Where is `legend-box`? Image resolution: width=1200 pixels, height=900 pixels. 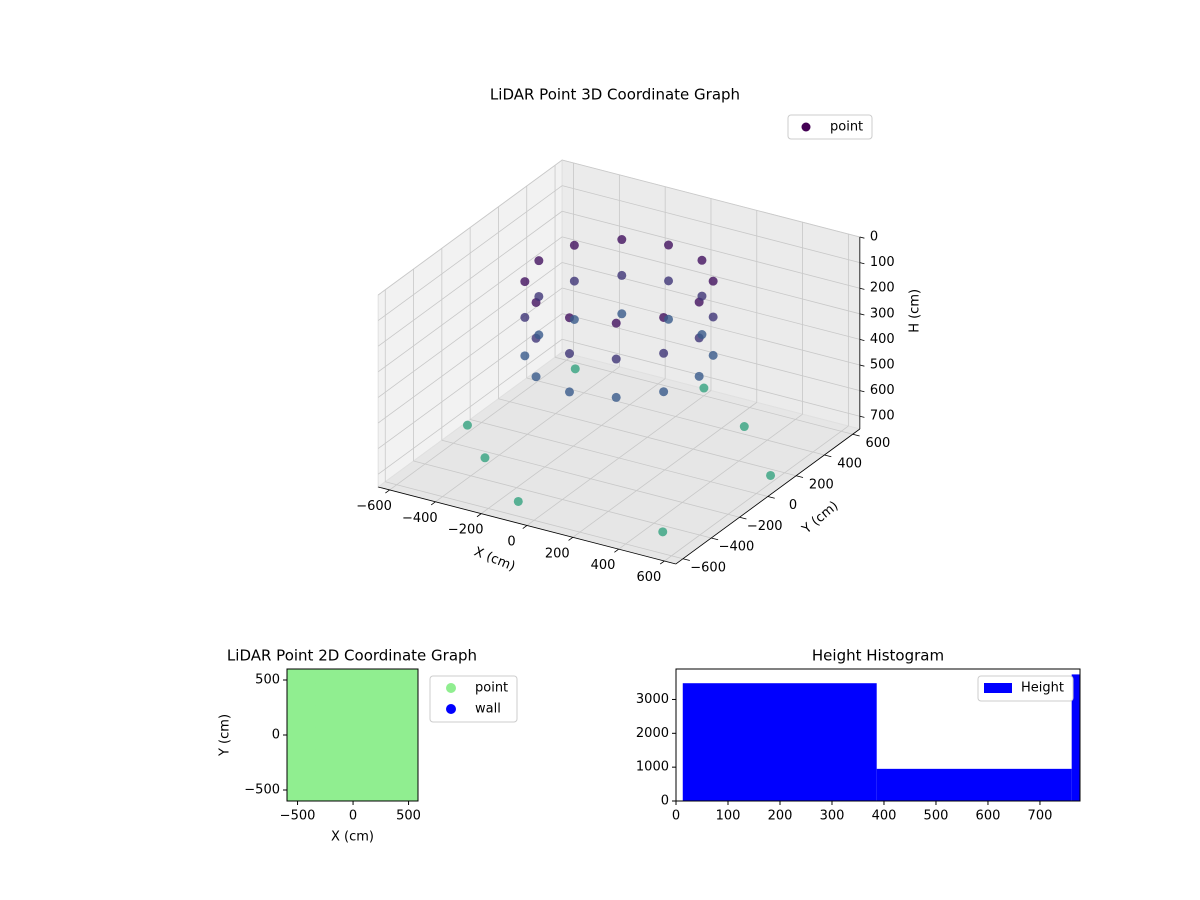 legend-box is located at coordinates (830, 127).